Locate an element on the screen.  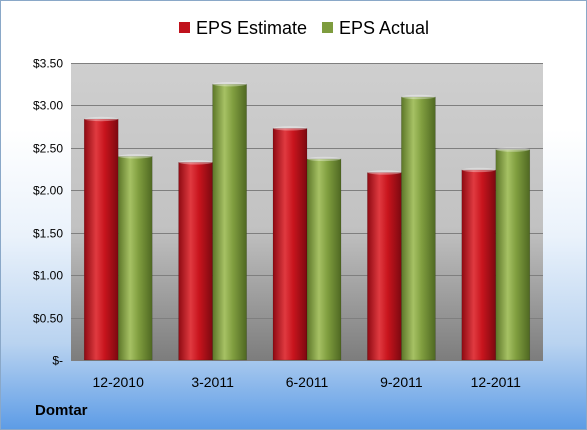
x-tick-label: 3-2011 is located at coordinates (212, 382).